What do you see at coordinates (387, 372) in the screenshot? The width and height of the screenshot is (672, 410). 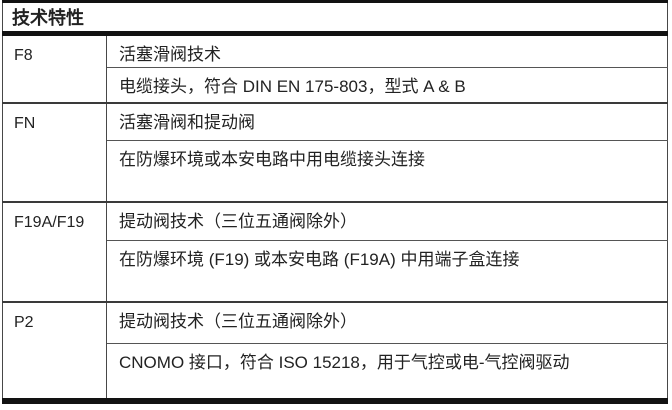 I see `feature-cell: CNOMO 接口，符合 ISO 15218，用于气控或电-气控阀驱动` at bounding box center [387, 372].